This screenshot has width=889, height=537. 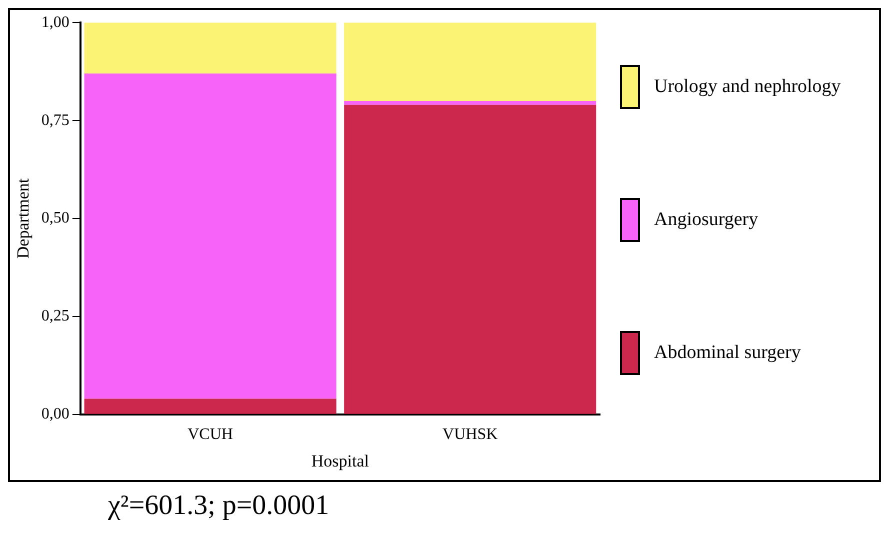 I want to click on y-tick-label: 0,75, so click(x=55, y=120).